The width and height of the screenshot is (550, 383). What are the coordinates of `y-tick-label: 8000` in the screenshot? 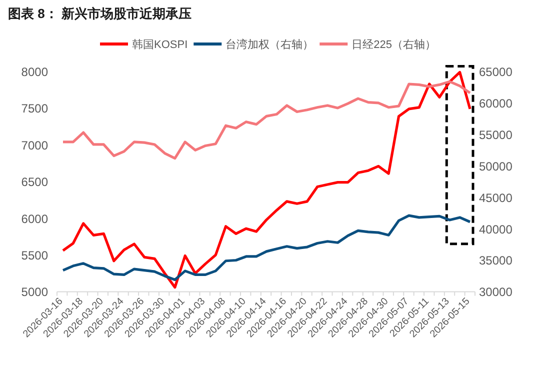 It's located at (34, 72).